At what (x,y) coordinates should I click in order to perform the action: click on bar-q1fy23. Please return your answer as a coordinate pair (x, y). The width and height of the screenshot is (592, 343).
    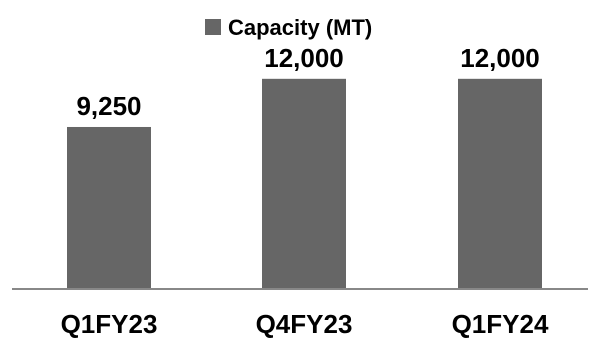
    Looking at the image, I should click on (109, 207).